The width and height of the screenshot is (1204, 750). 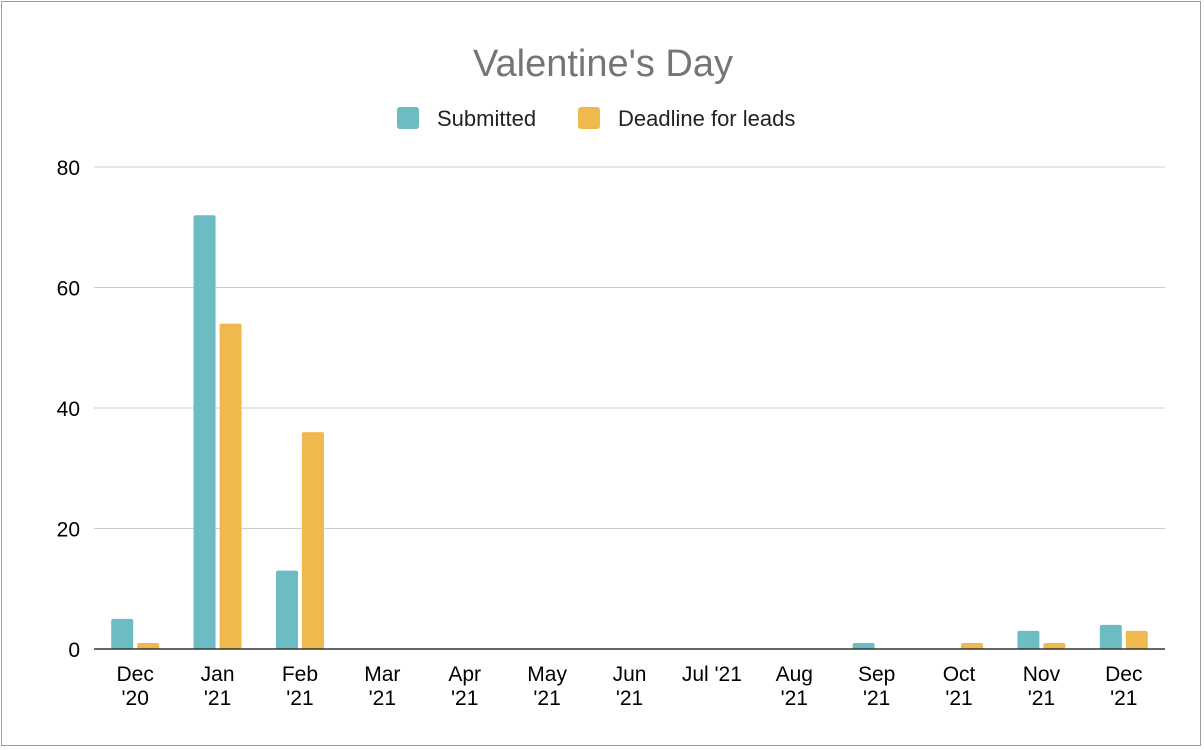 What do you see at coordinates (876, 686) in the screenshot?
I see `x-tick-label: Sep '21` at bounding box center [876, 686].